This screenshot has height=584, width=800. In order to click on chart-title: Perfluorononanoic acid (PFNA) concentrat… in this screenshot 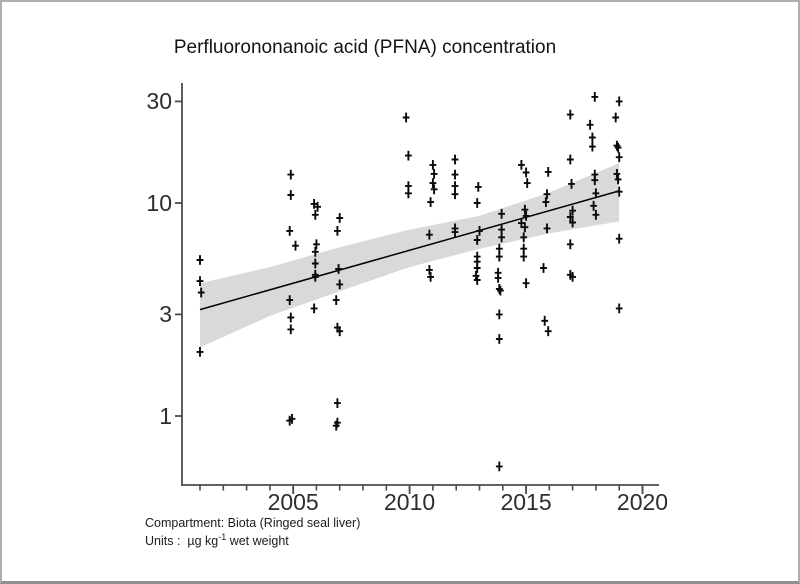, I will do `click(365, 47)`.